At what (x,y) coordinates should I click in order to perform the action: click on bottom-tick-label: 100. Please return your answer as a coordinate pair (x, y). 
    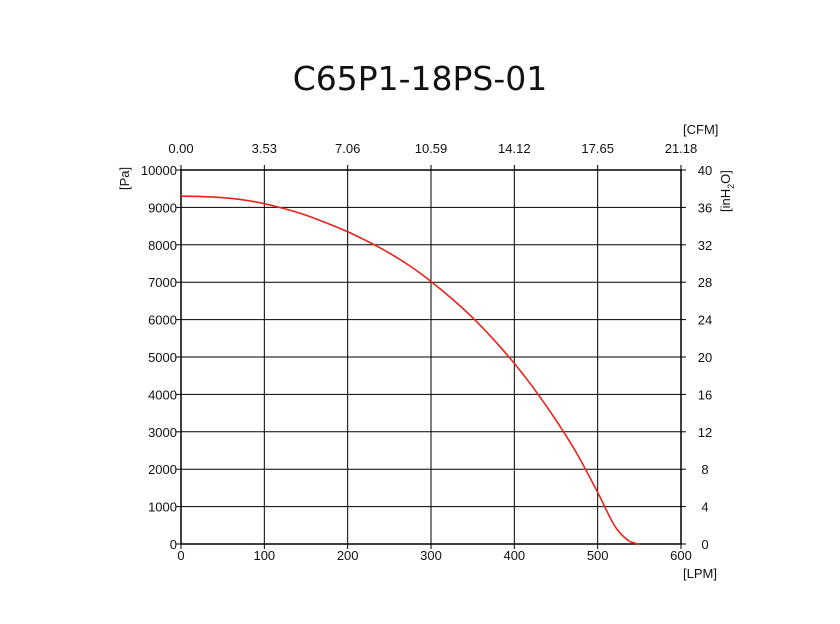
    Looking at the image, I should click on (264, 555).